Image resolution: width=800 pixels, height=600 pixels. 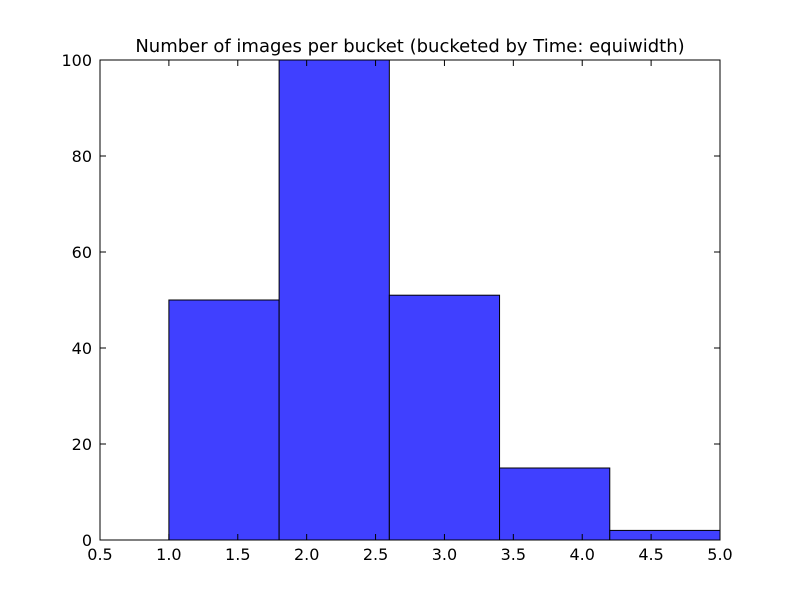 I want to click on x-tick-label: 2.0, so click(x=306, y=554).